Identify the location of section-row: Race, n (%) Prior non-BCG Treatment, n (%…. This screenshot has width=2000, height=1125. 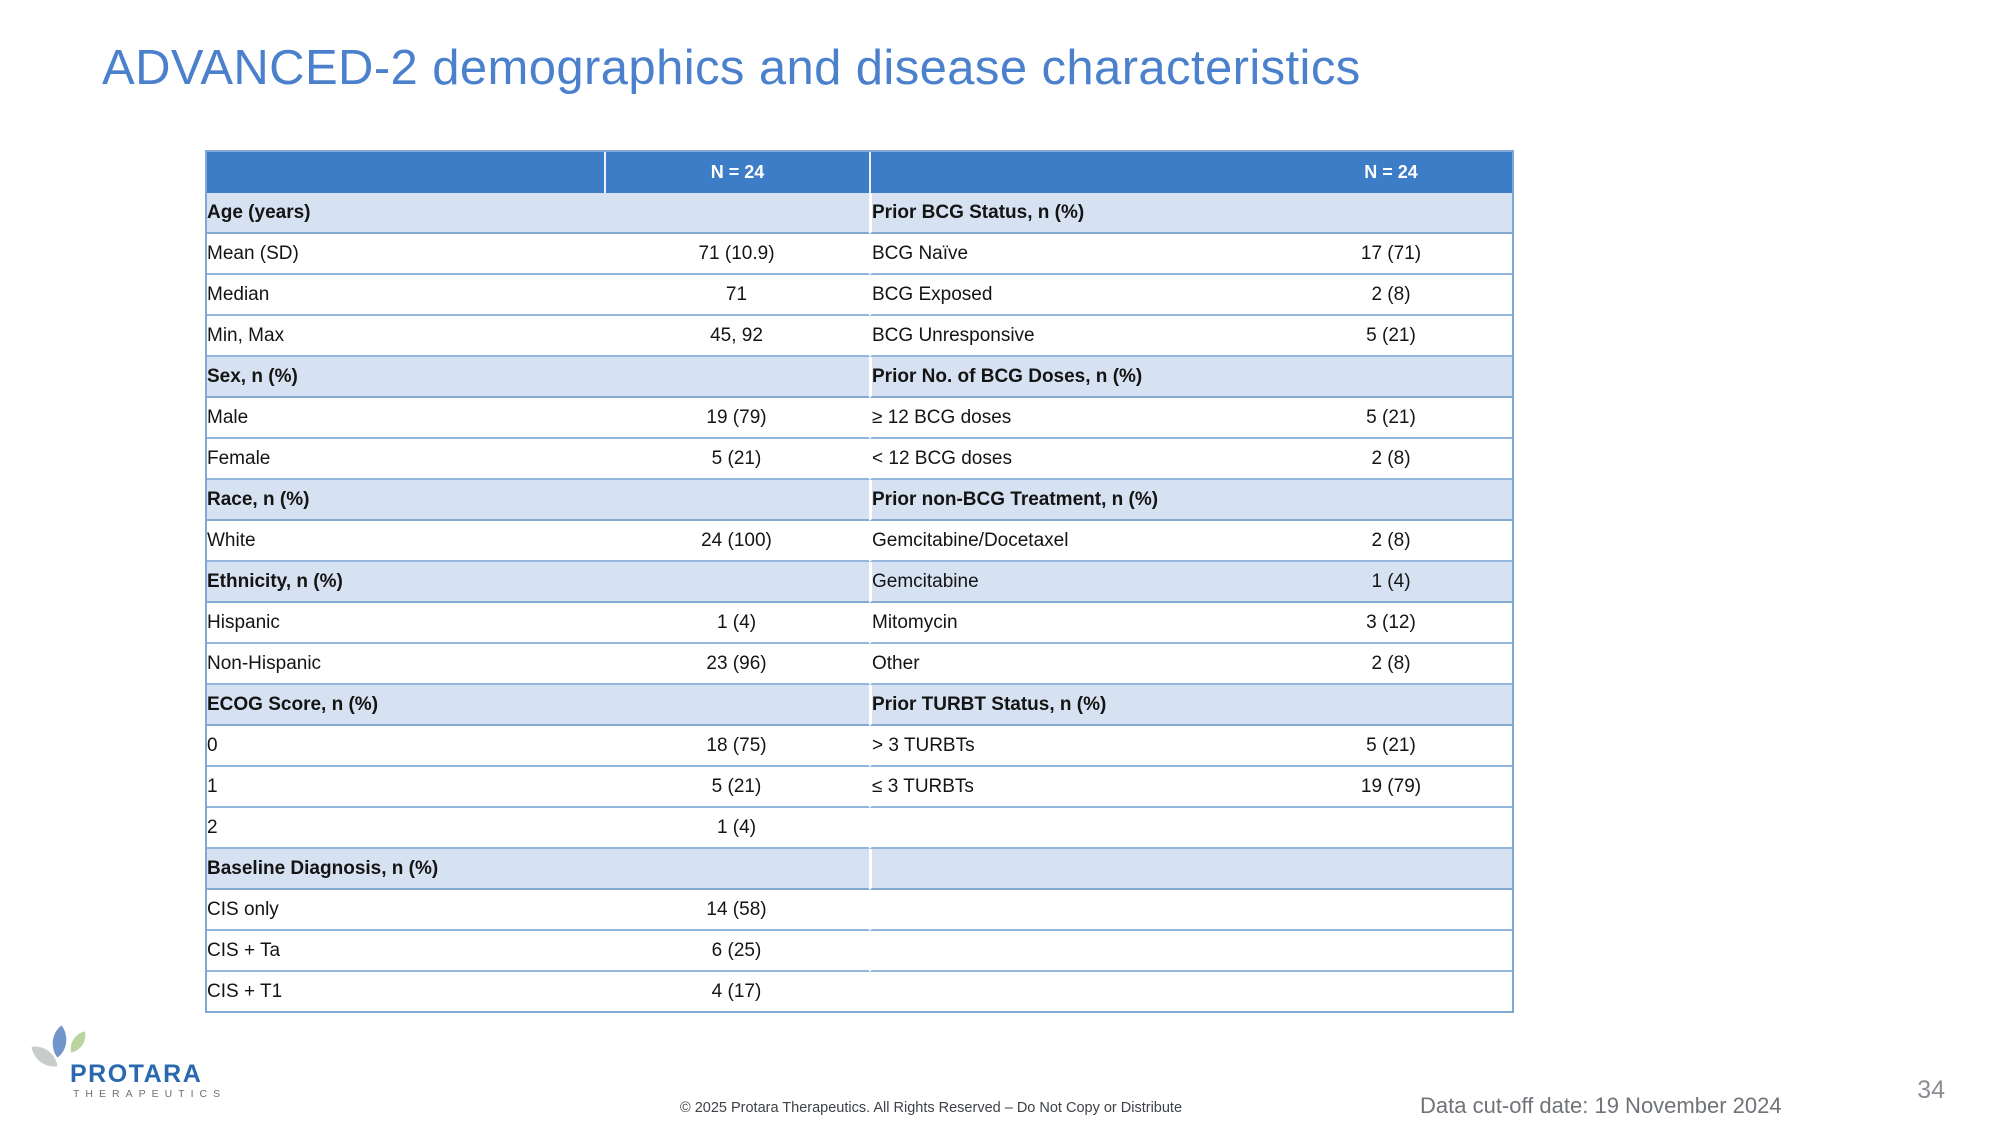
(859, 500).